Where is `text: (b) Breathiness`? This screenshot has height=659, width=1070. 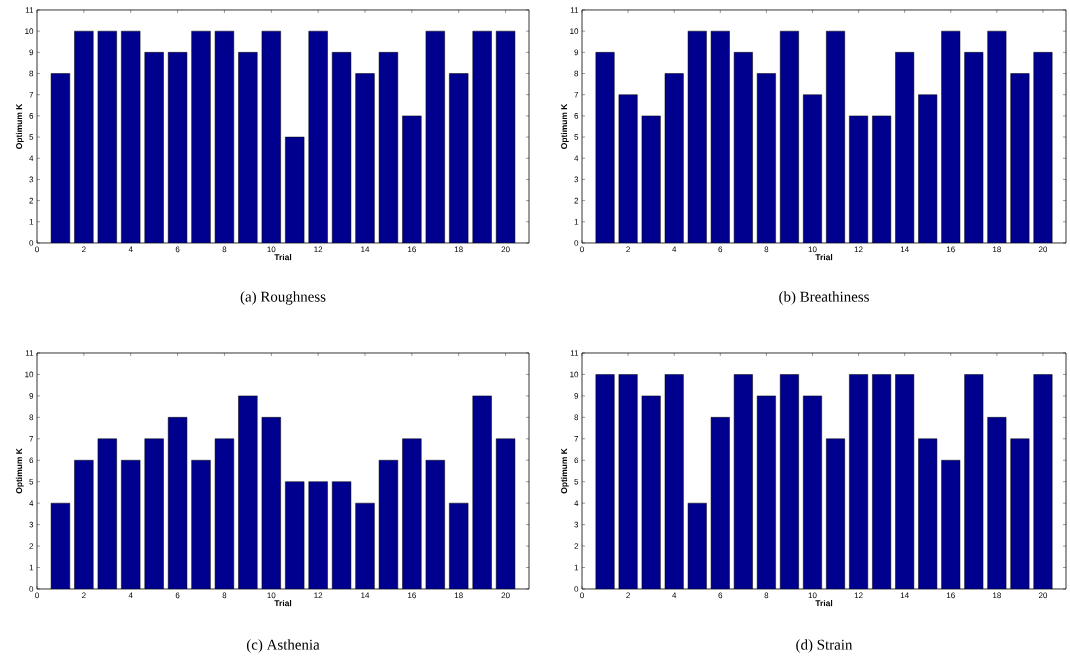 text: (b) Breathiness is located at coordinates (824, 298).